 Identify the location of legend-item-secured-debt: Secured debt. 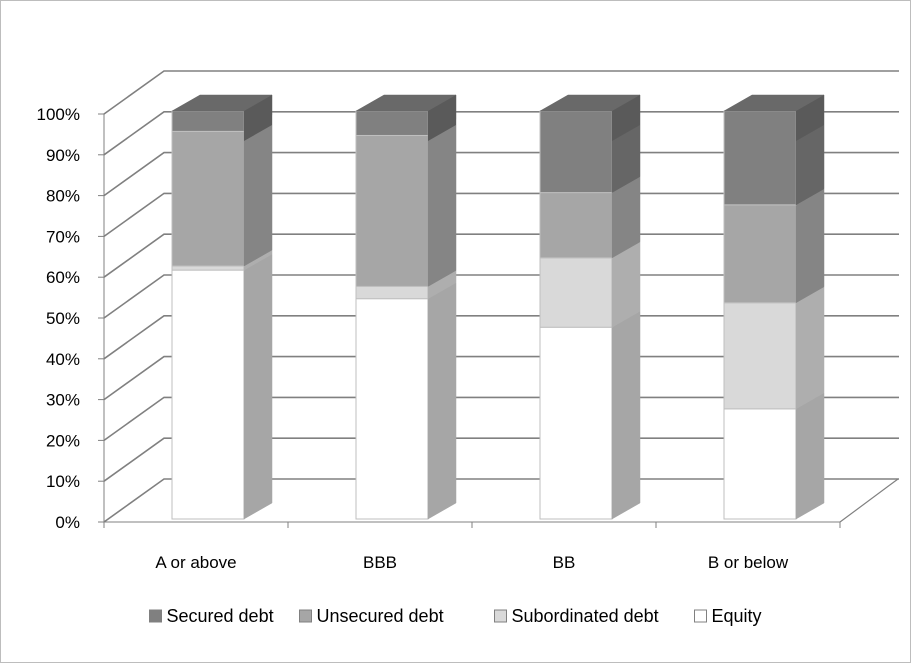
(211, 616).